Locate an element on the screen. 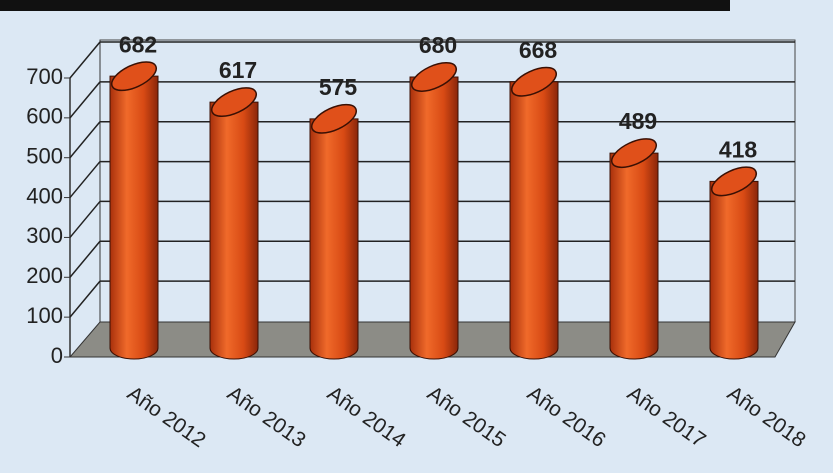 Image resolution: width=833 pixels, height=473 pixels. value-label: 418 is located at coordinates (738, 149).